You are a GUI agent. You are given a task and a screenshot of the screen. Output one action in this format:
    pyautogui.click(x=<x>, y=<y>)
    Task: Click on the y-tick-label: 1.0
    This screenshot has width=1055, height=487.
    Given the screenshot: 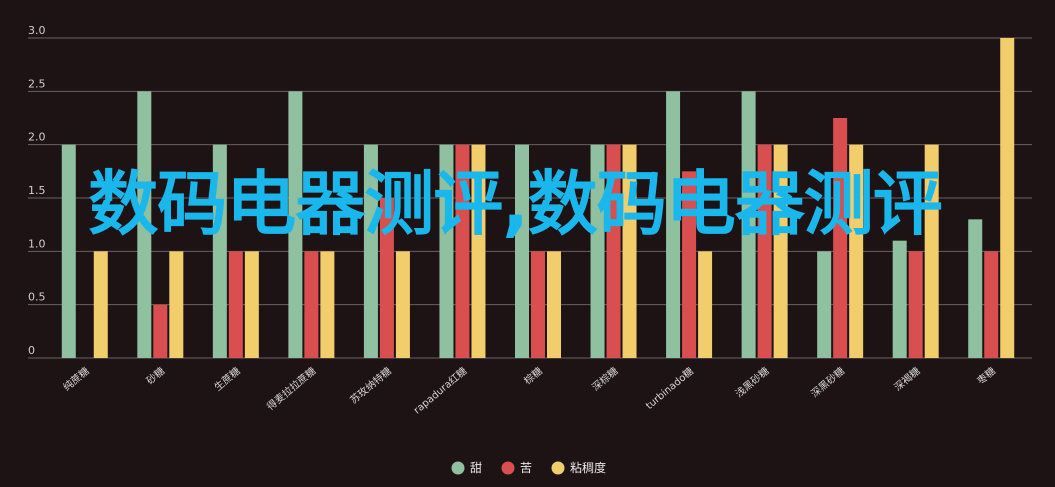 What is the action you would take?
    pyautogui.click(x=37, y=243)
    